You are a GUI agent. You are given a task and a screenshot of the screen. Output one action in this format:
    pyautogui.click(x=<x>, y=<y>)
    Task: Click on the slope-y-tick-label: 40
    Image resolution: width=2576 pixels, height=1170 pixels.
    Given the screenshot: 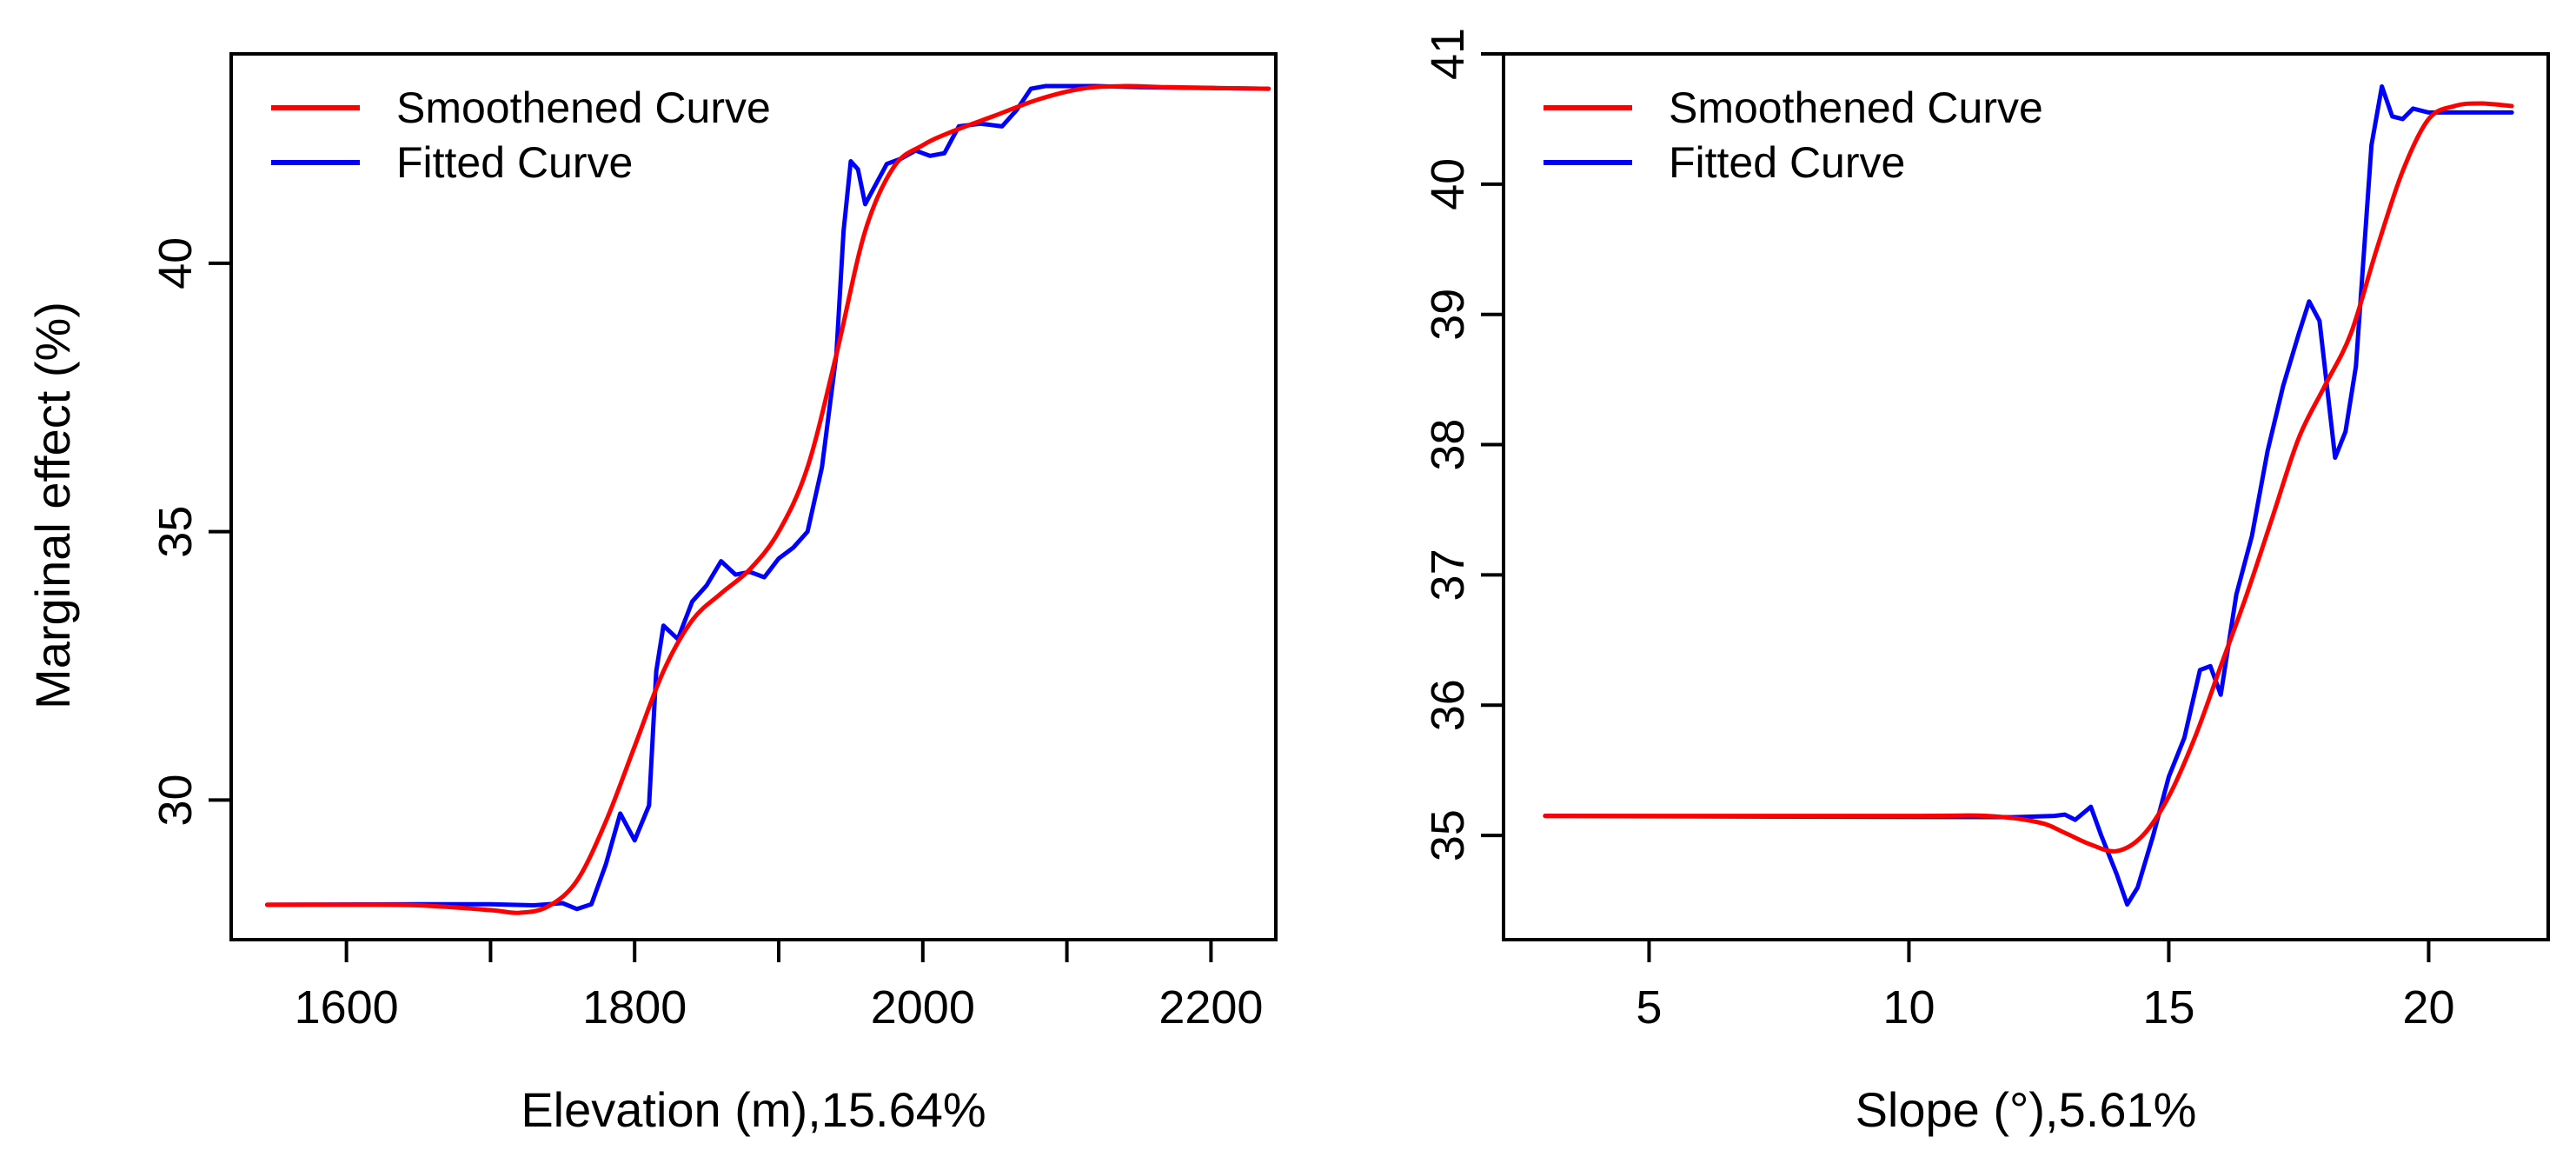 What is the action you would take?
    pyautogui.click(x=1448, y=184)
    